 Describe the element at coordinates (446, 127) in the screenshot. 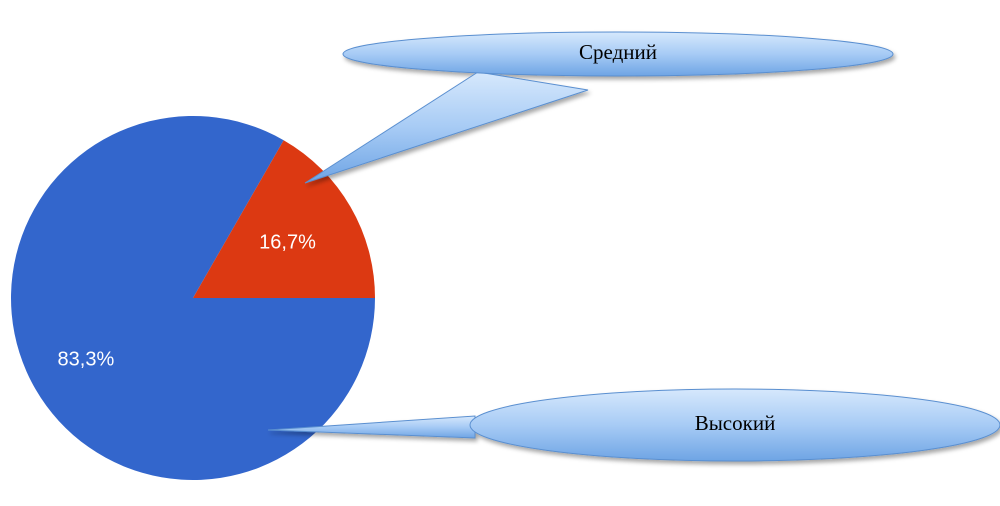

I see `callout-tail` at that location.